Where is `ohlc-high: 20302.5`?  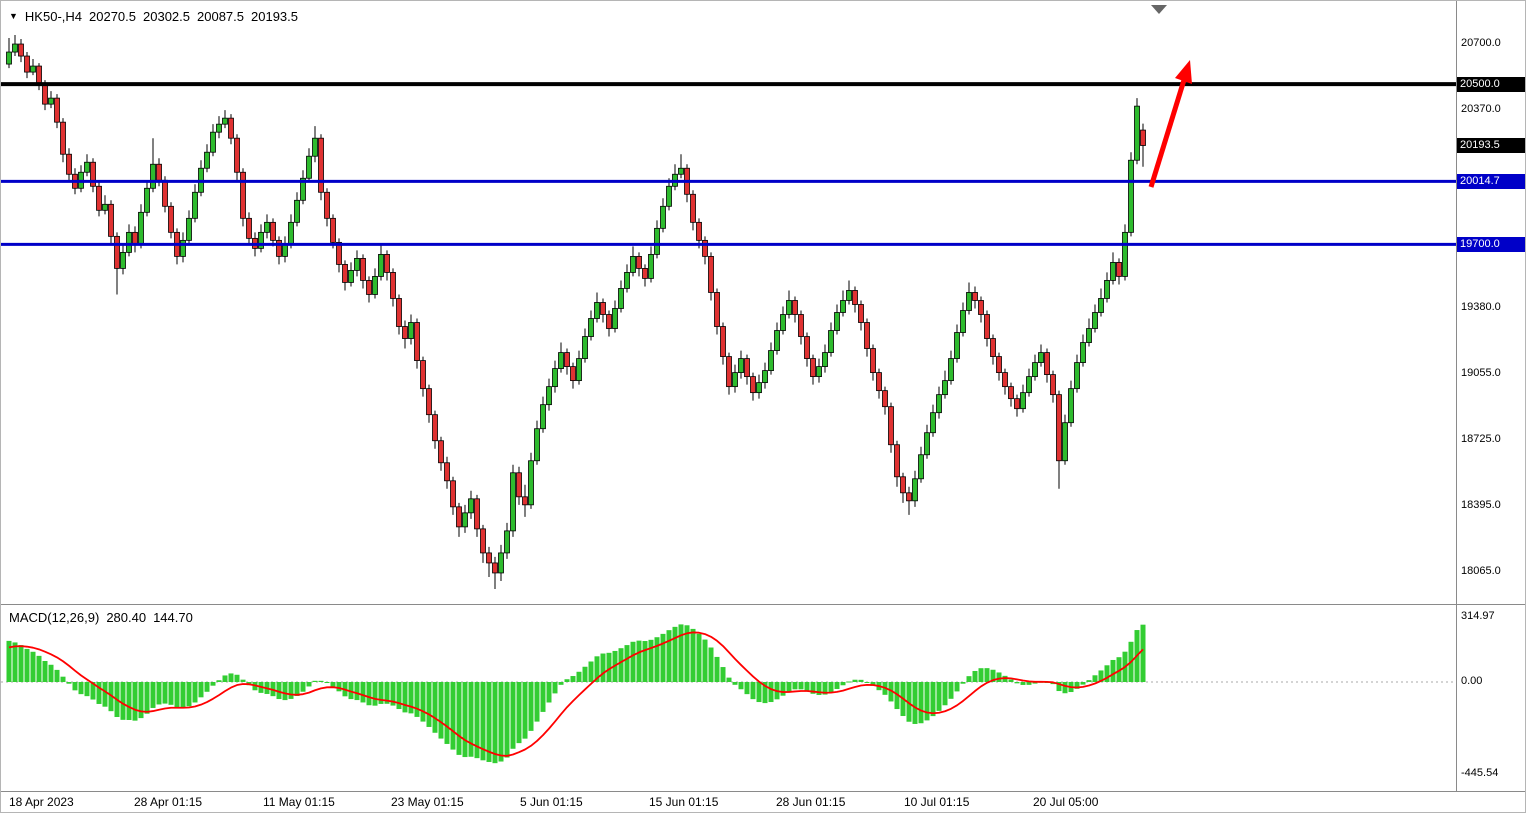
ohlc-high: 20302.5 is located at coordinates (166, 16).